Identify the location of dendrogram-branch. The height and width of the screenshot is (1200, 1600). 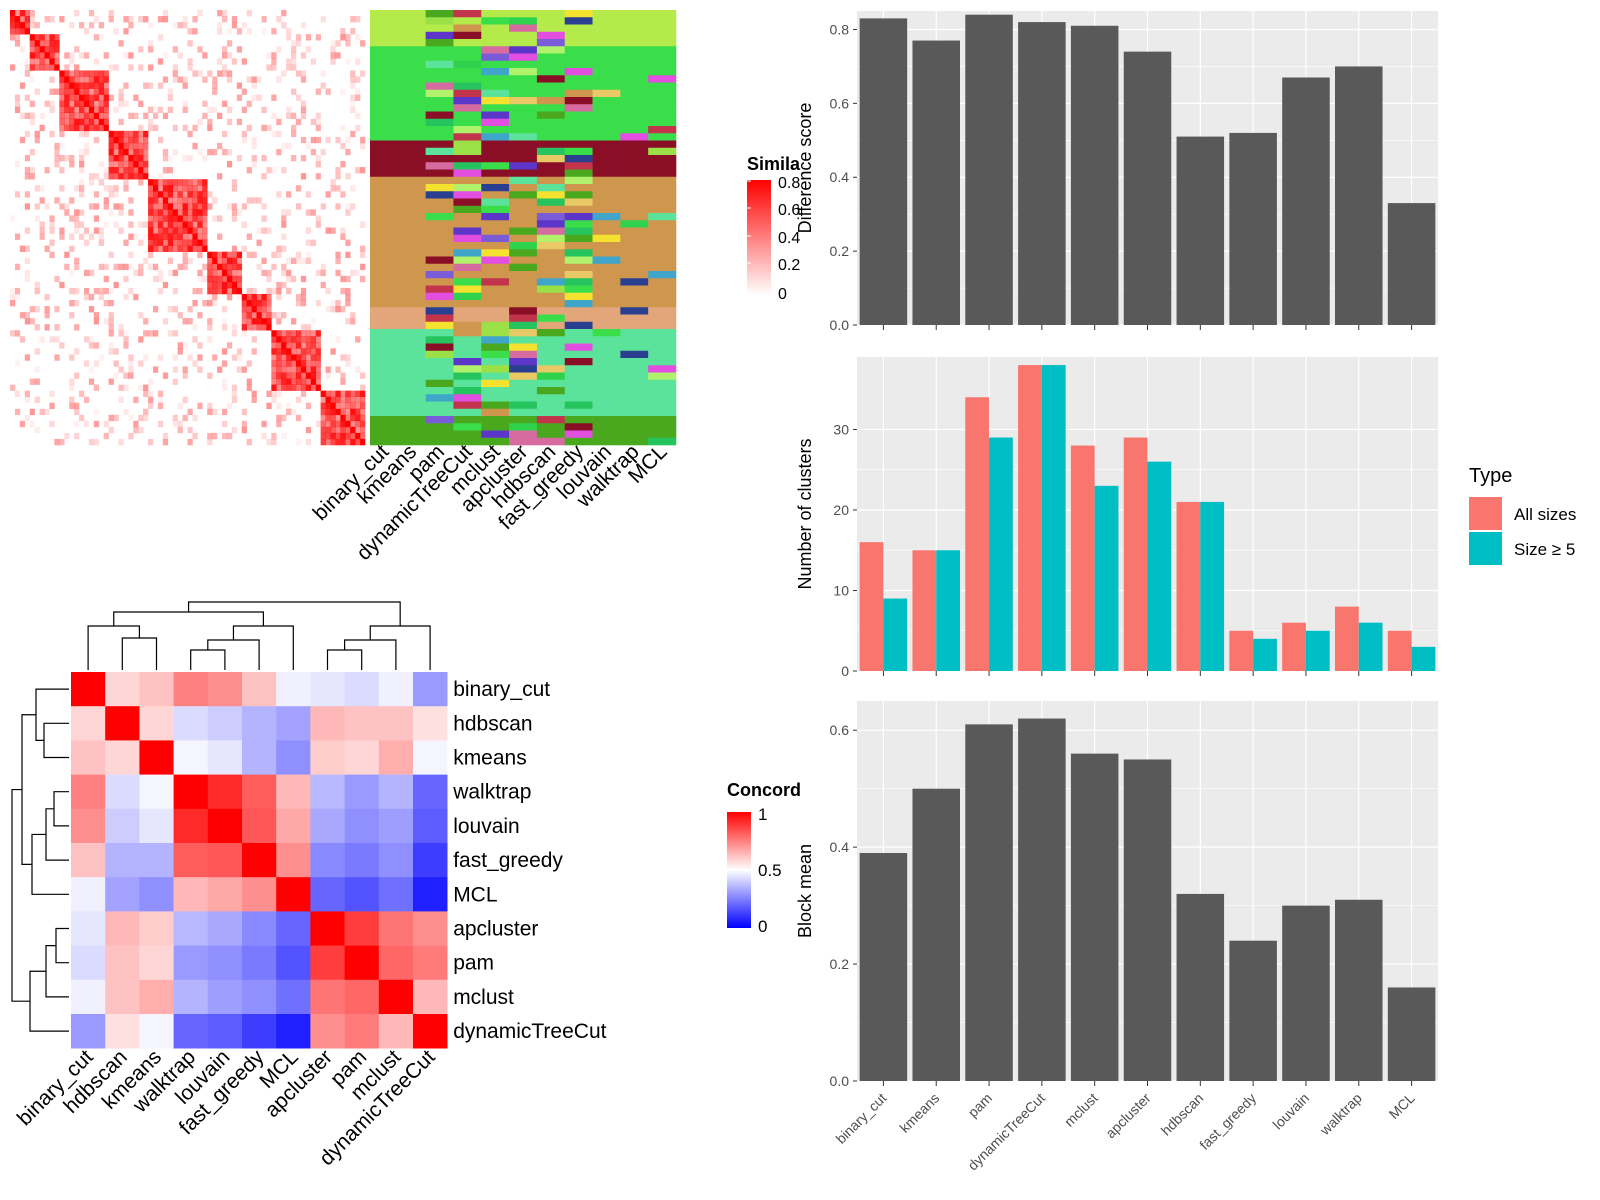
(61, 809).